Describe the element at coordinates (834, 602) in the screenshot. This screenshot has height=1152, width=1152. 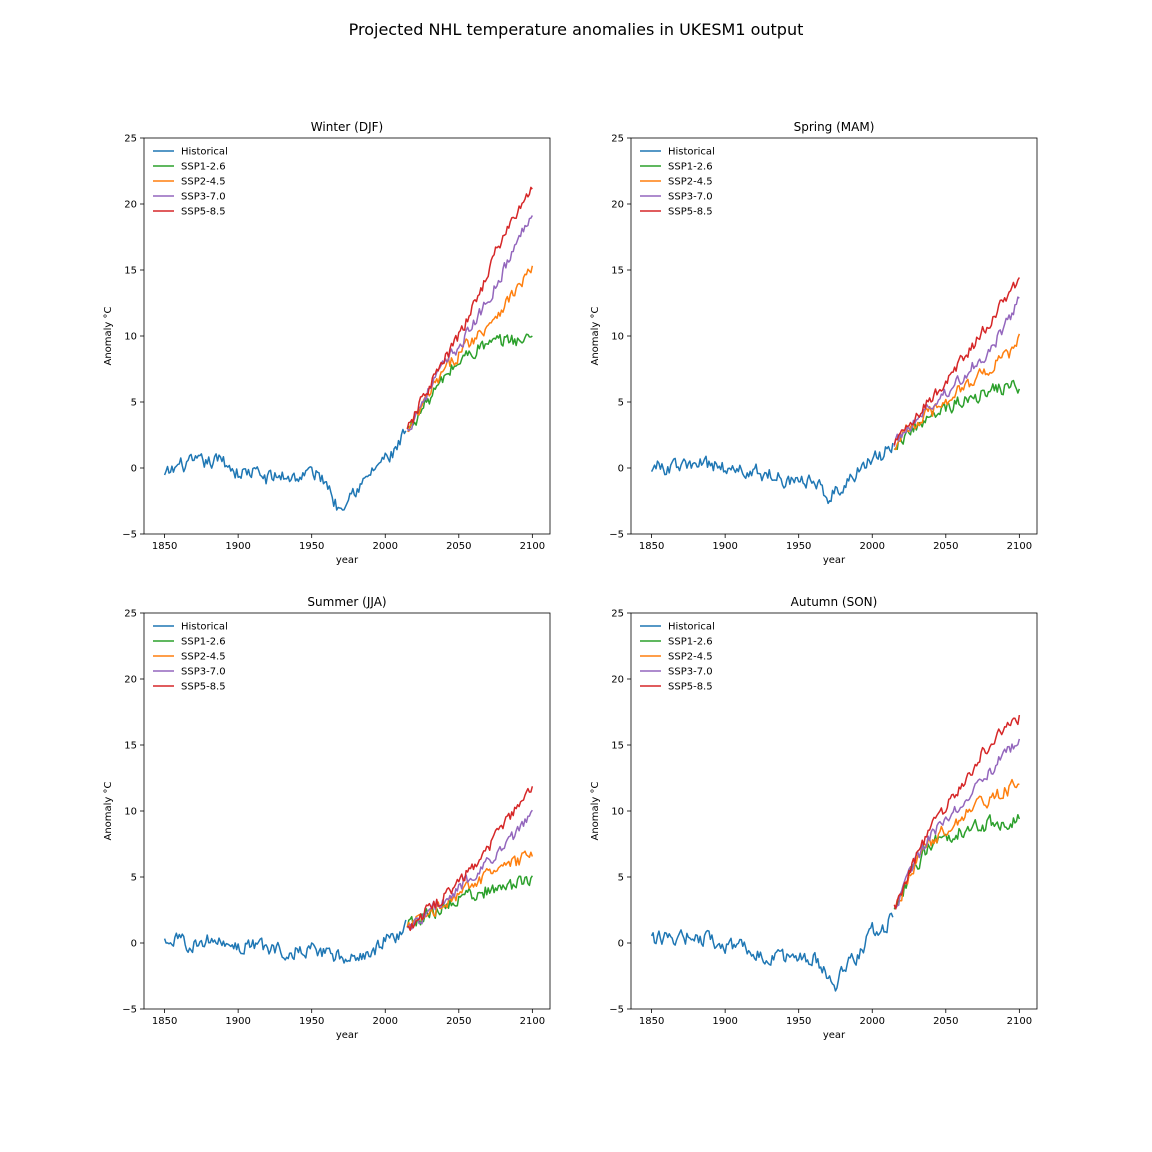
I see `panel-title: Autumn (SON)` at that location.